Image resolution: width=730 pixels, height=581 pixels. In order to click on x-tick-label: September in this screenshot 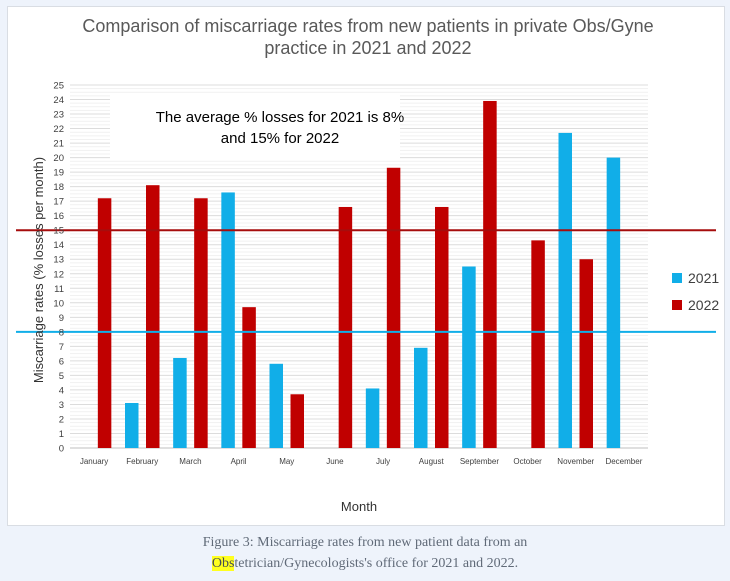, I will do `click(479, 461)`.